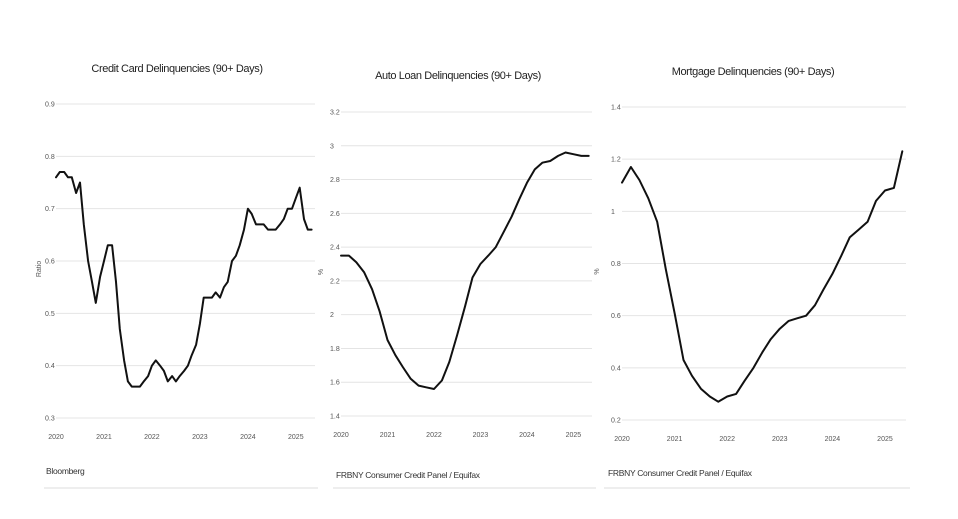 The width and height of the screenshot is (958, 519). I want to click on y-tick-label: 2.6, so click(335, 214).